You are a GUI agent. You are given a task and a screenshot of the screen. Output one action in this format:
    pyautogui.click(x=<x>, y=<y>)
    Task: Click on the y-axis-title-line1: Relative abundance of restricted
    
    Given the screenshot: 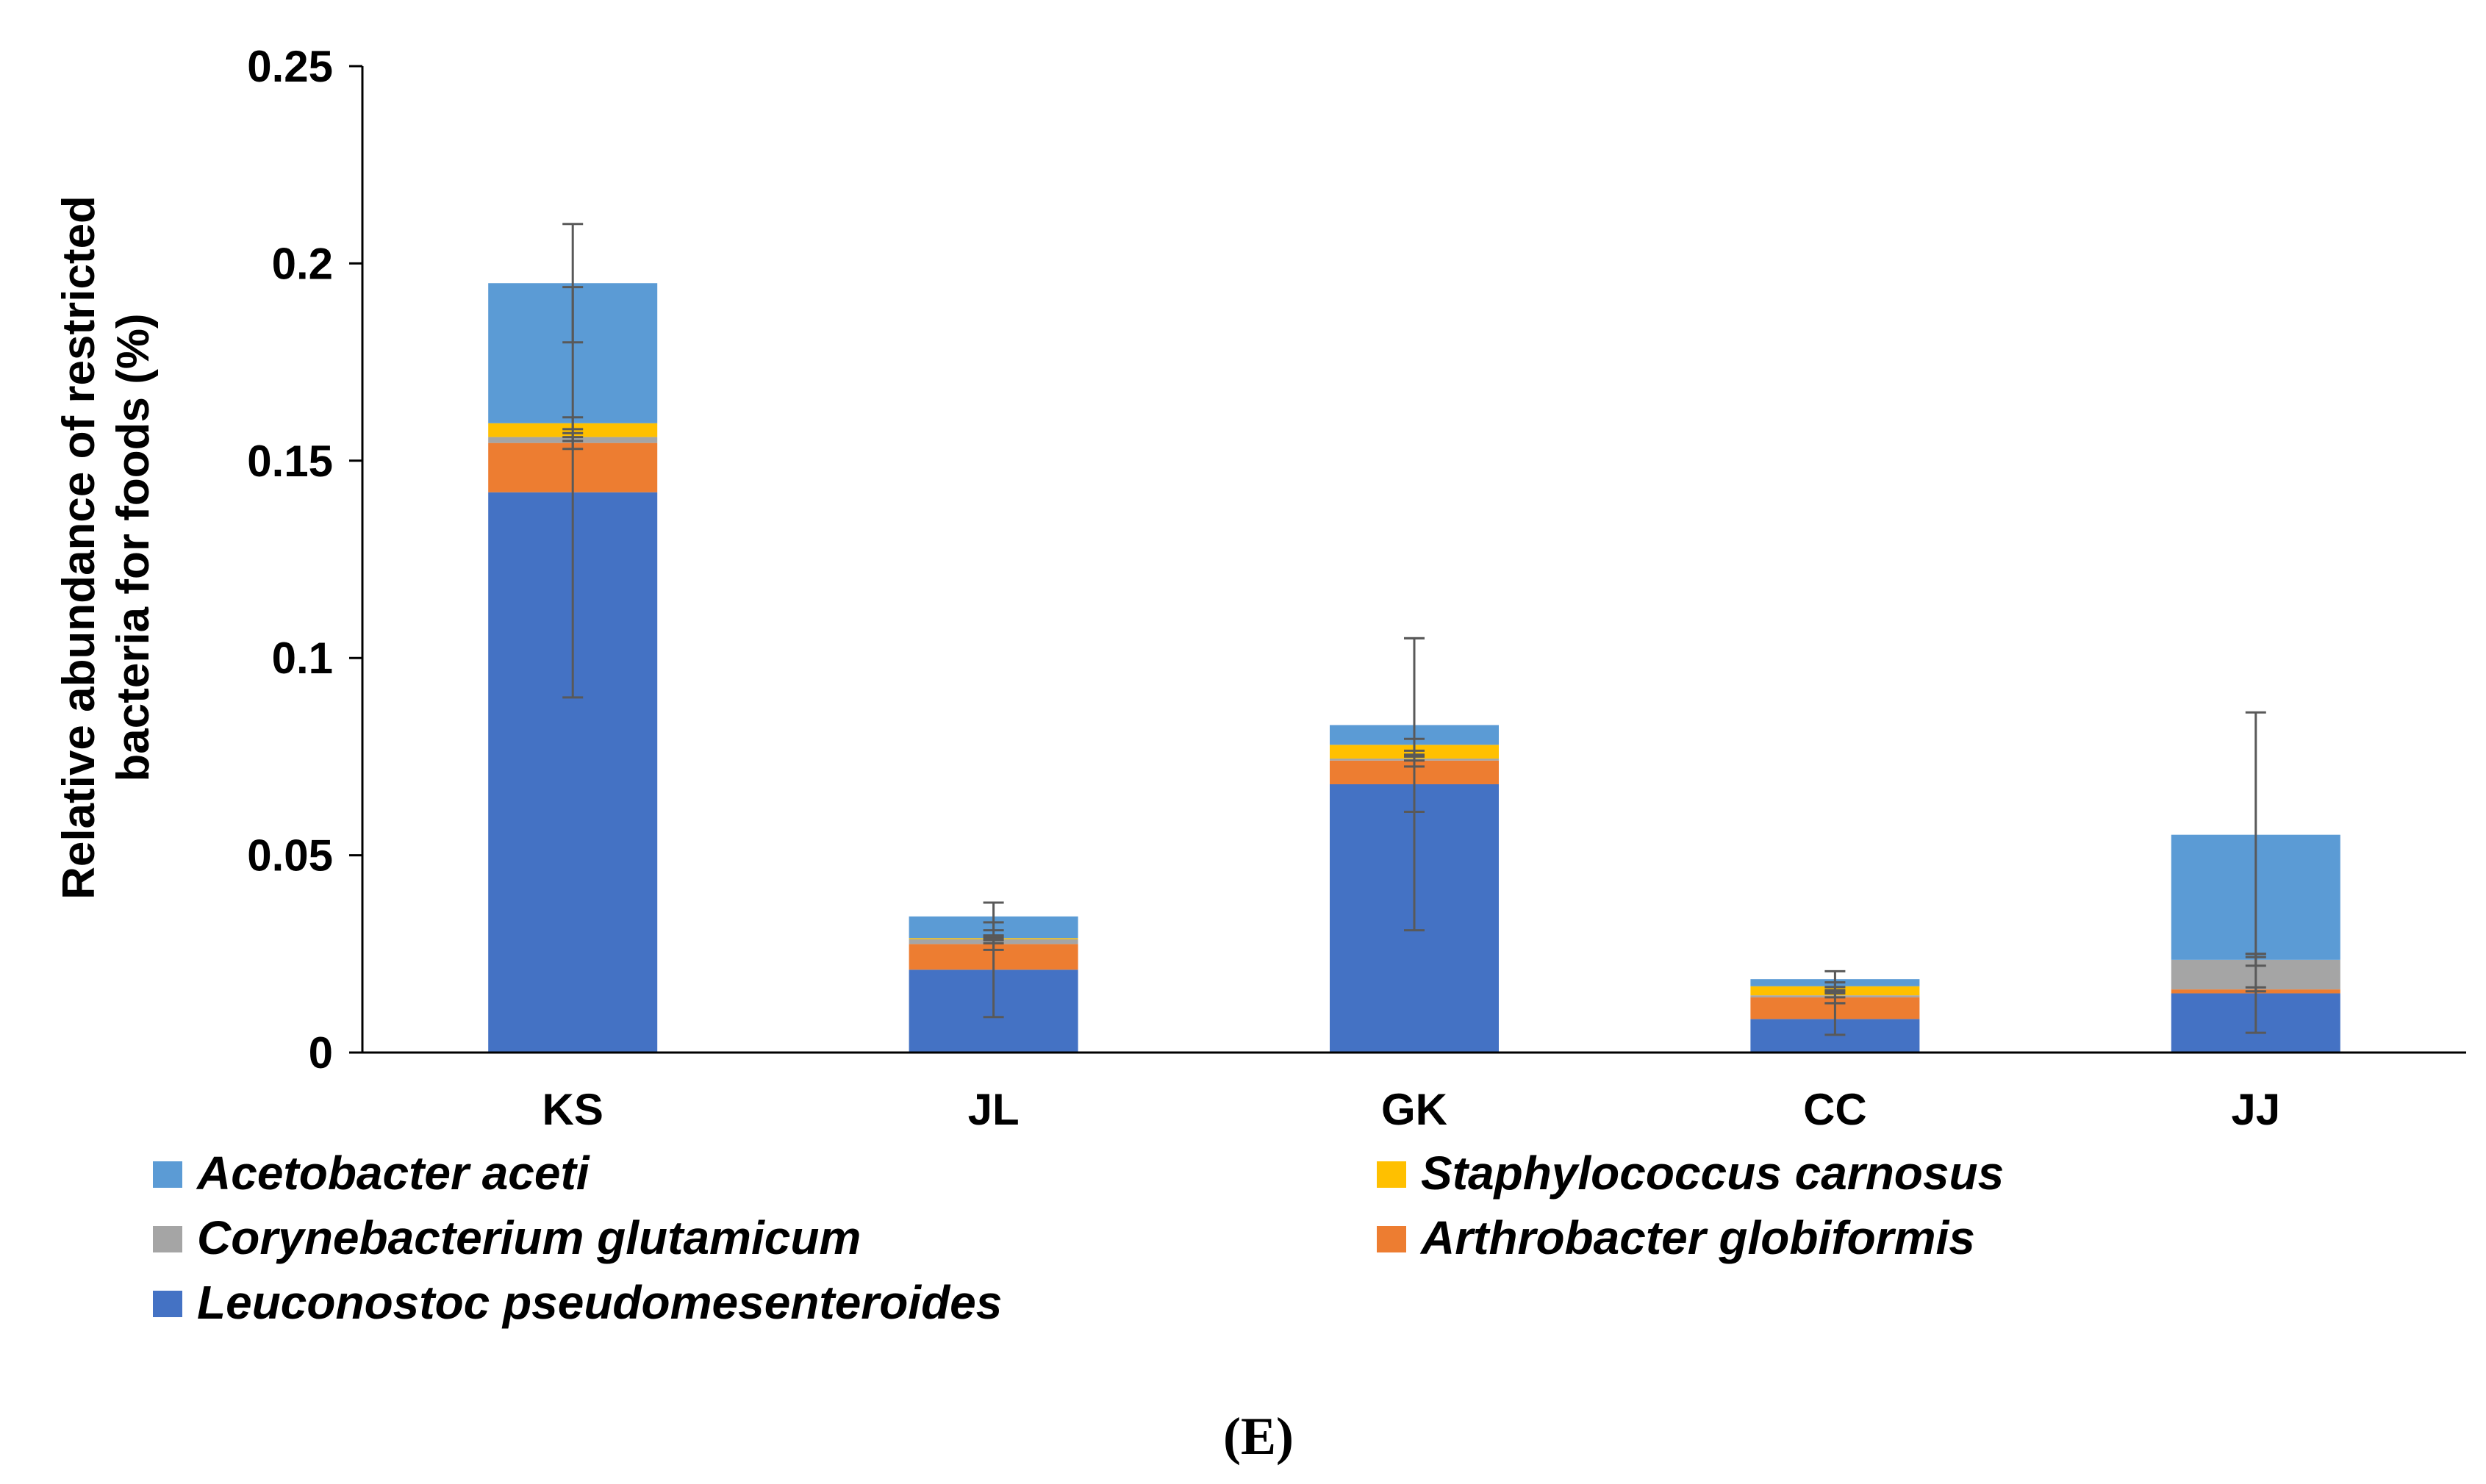 What is the action you would take?
    pyautogui.click(x=79, y=548)
    